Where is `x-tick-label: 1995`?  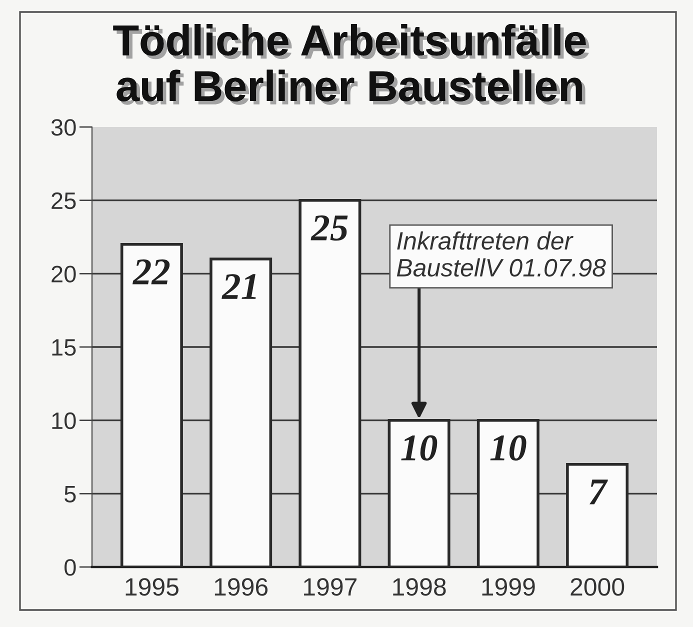
x-tick-label: 1995 is located at coordinates (152, 587).